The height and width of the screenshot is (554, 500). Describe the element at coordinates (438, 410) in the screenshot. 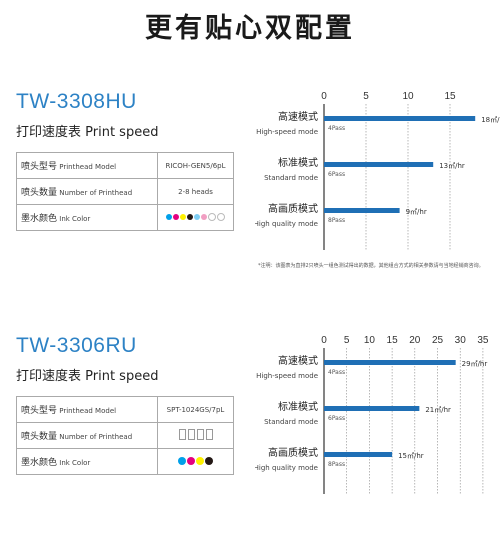

I see `speed-value-label: 21㎡/hr` at that location.